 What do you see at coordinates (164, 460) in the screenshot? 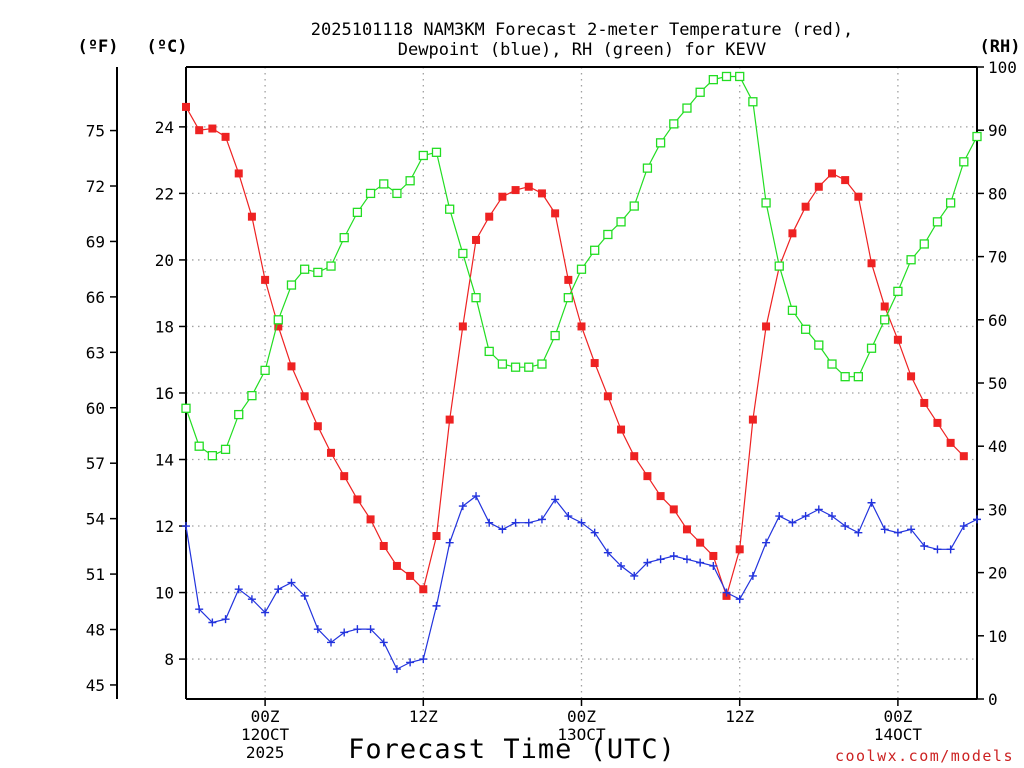
I see `celsius-tick-label: 14` at bounding box center [164, 460].